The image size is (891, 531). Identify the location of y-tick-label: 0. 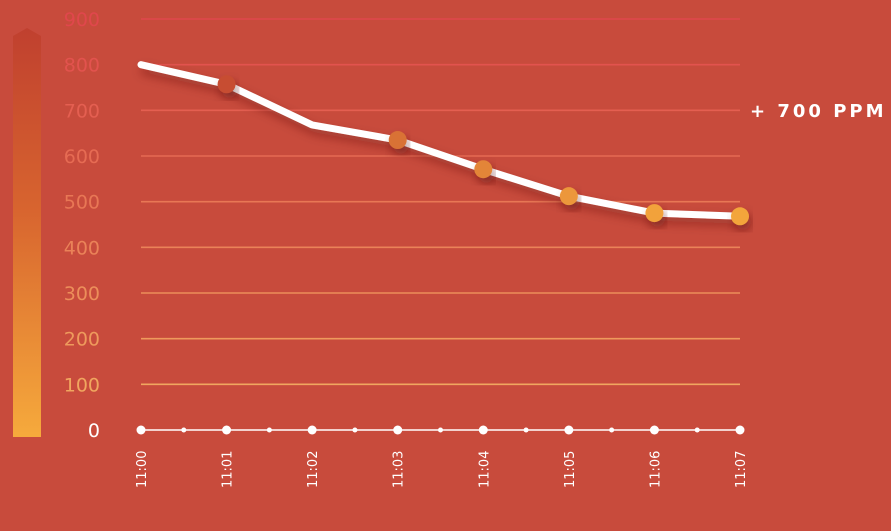
(94, 431).